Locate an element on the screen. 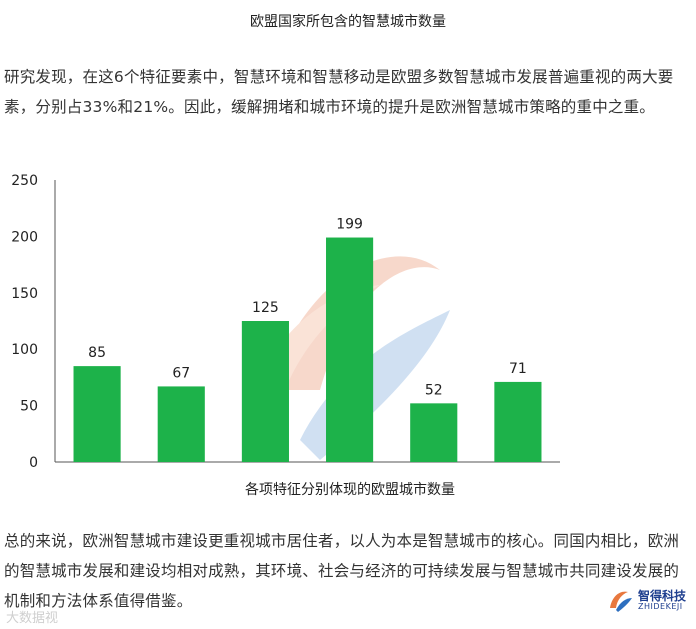  watermark-left-text: 大数据视 is located at coordinates (32, 618).